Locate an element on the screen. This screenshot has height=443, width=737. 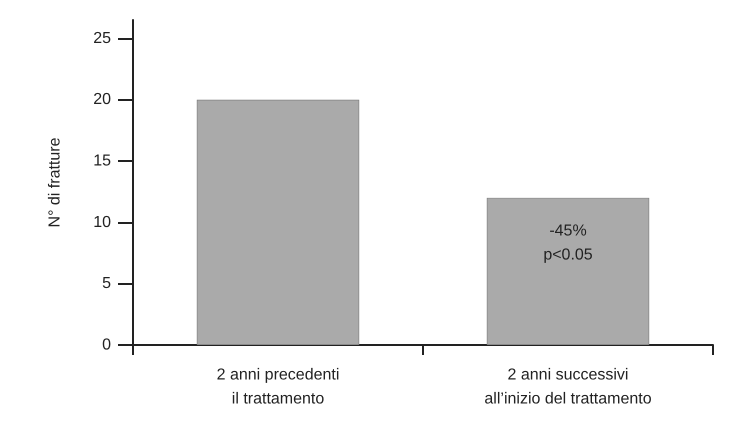
y-tick-label: 15 is located at coordinates (102, 161).